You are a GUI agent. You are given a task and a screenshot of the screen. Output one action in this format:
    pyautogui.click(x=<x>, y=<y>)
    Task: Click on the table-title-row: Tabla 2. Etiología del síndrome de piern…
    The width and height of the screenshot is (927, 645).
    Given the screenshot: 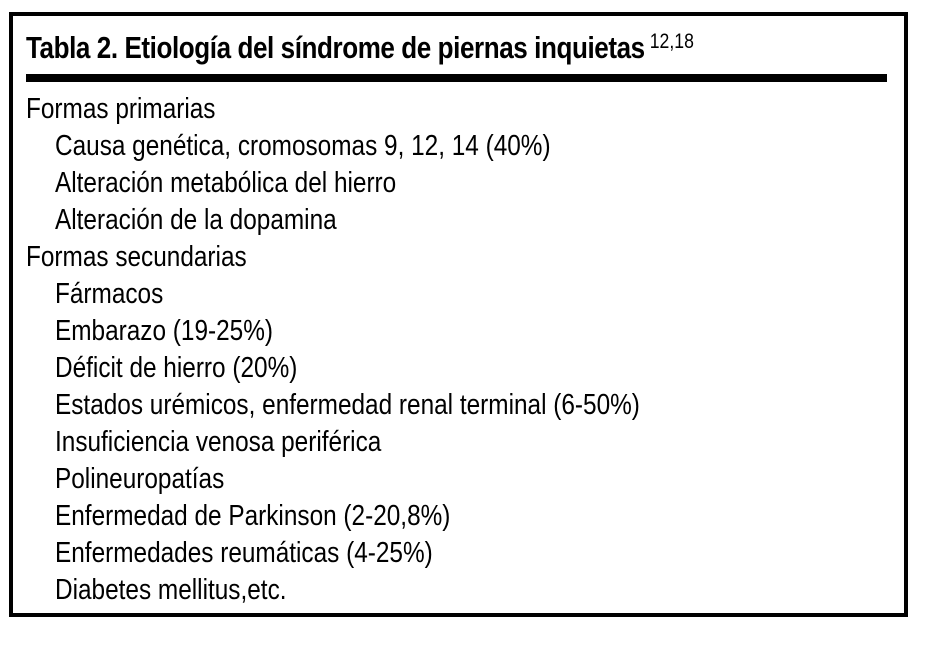 What is the action you would take?
    pyautogui.click(x=456, y=48)
    